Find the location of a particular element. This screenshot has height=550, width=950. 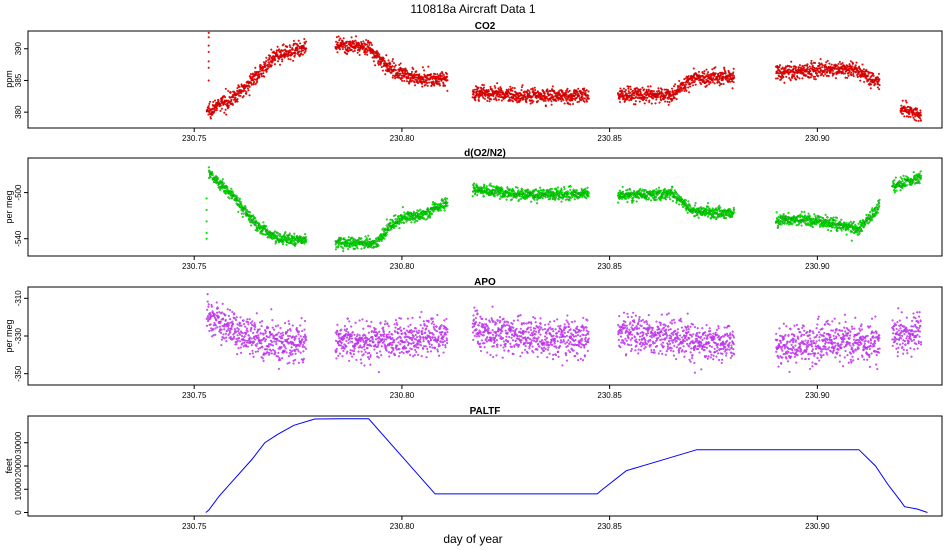

y-axis-label-o2n2: per meg is located at coordinates (9, 206).